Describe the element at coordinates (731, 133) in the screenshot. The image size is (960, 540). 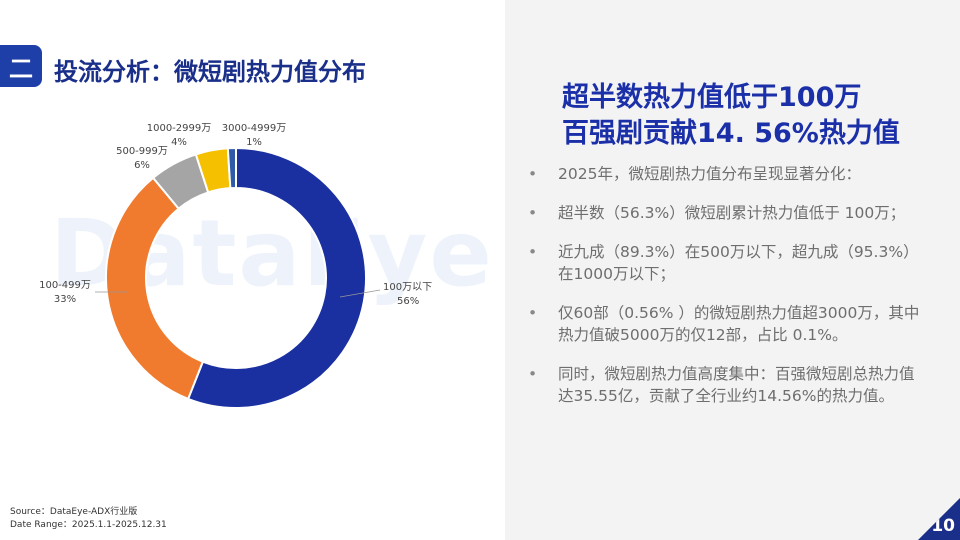
I see `headline-line-2: 百强剧贡献14. 56%热力值` at that location.